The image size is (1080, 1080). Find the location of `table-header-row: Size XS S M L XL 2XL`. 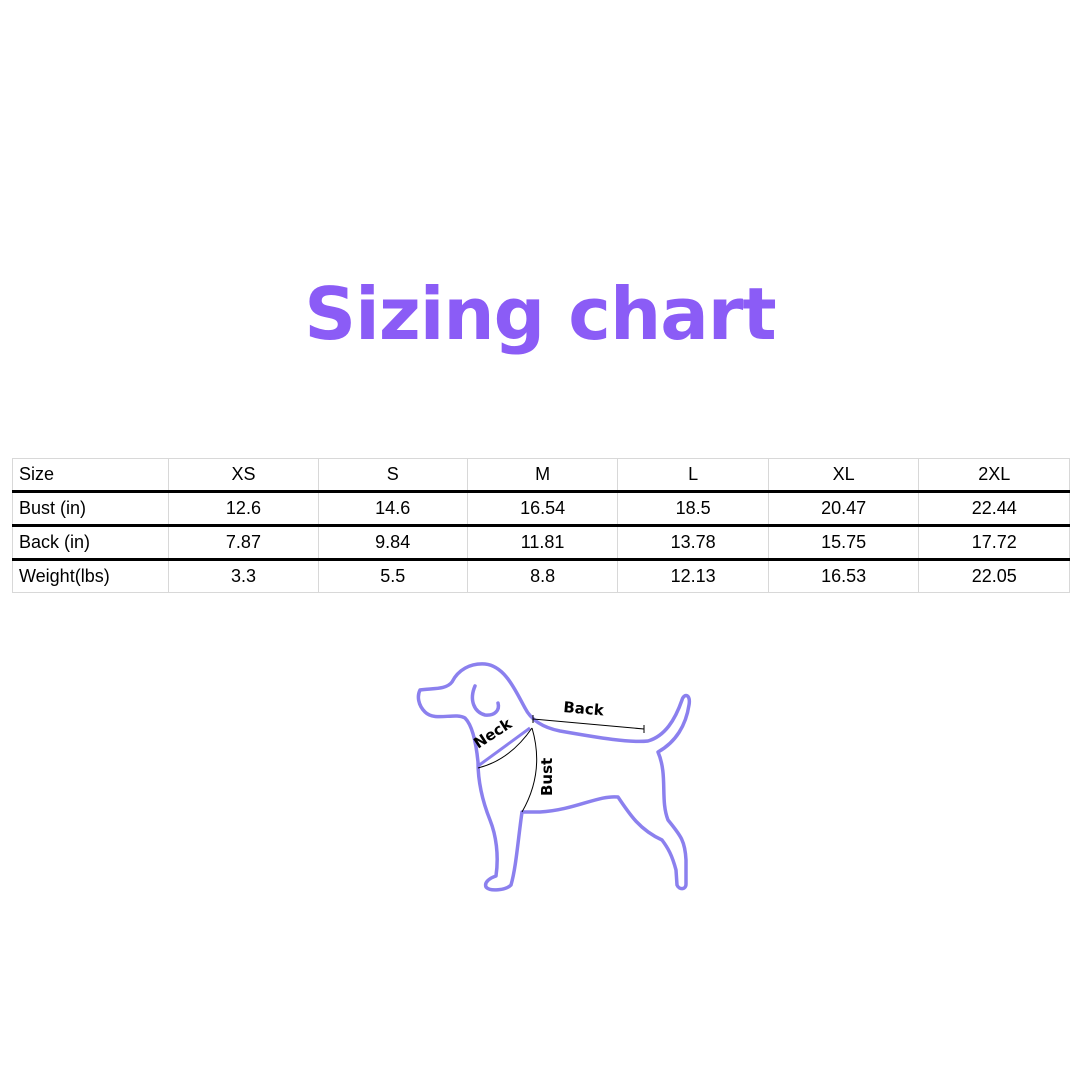

table-header-row: Size XS S M L XL 2XL is located at coordinates (540, 475).